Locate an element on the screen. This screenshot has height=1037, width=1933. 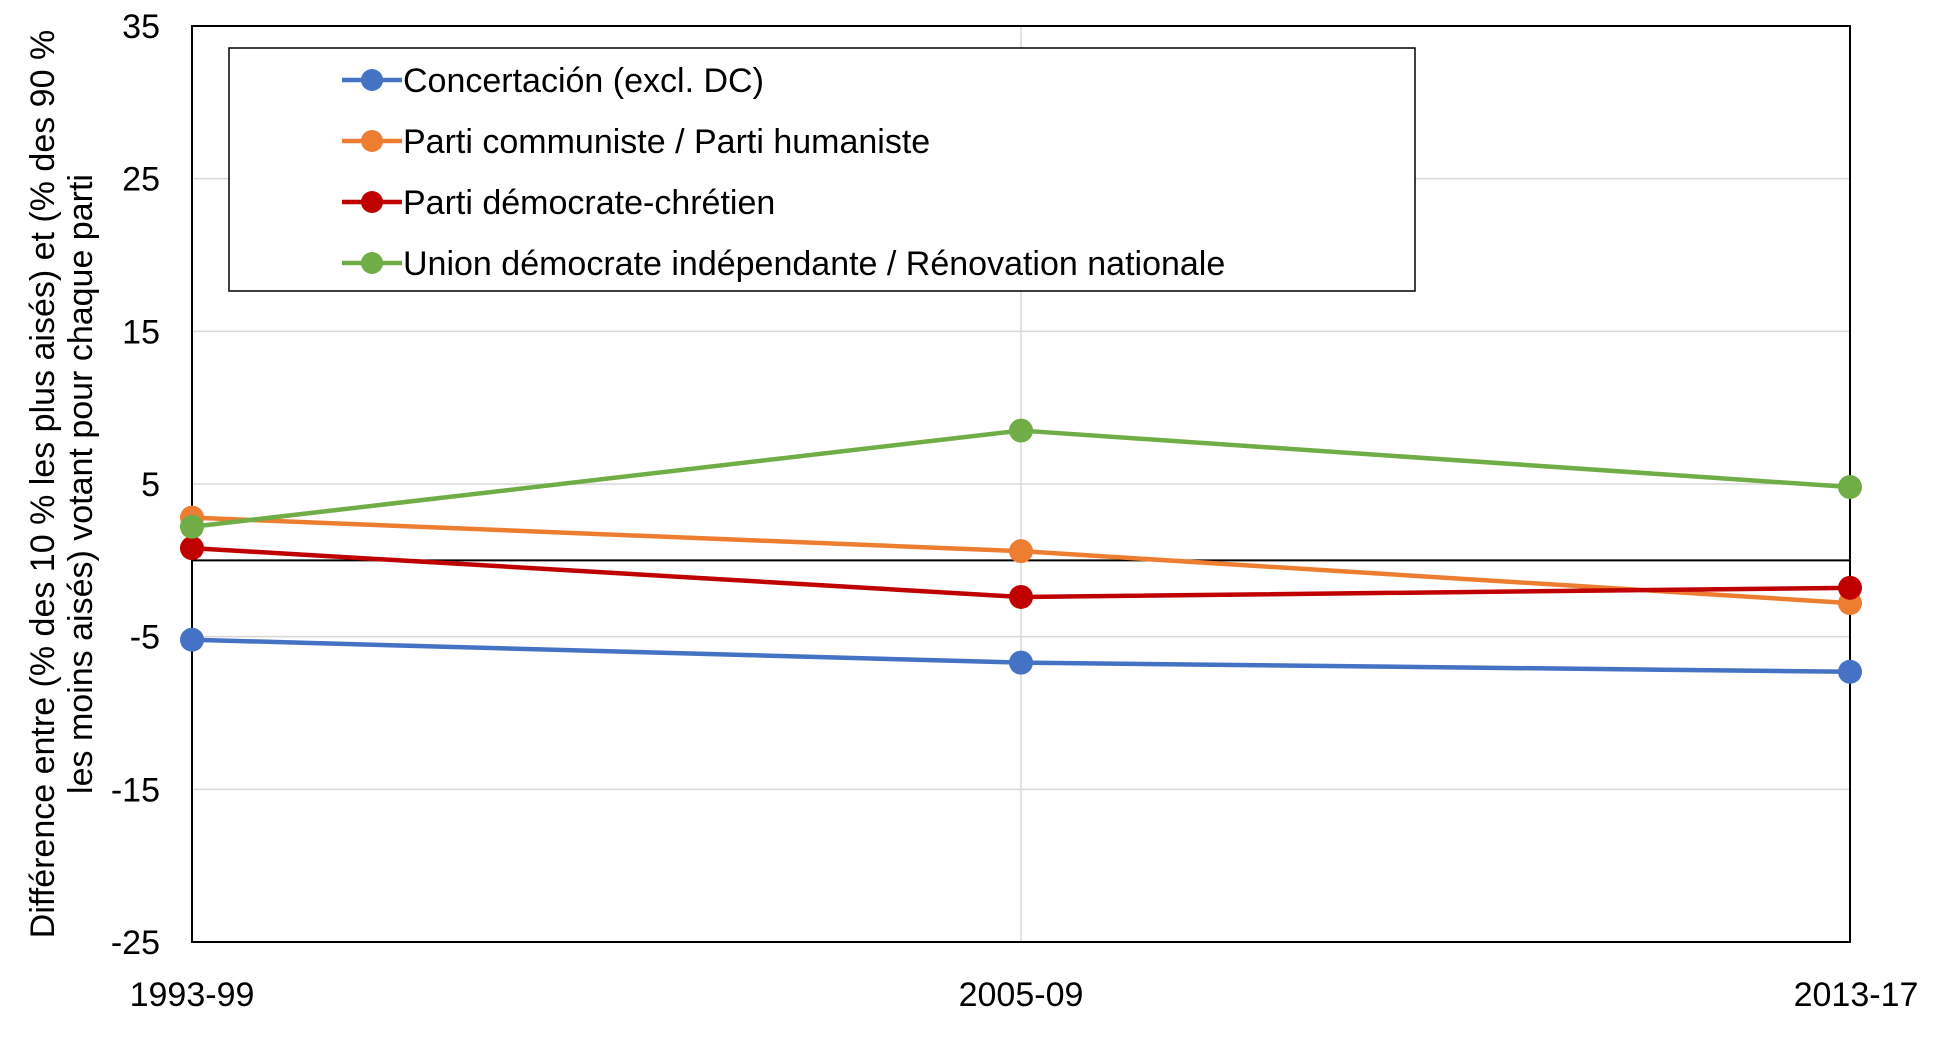
x-axis-tick-labels: 1993-99 2005-09 2013-17 is located at coordinates (1024, 995).